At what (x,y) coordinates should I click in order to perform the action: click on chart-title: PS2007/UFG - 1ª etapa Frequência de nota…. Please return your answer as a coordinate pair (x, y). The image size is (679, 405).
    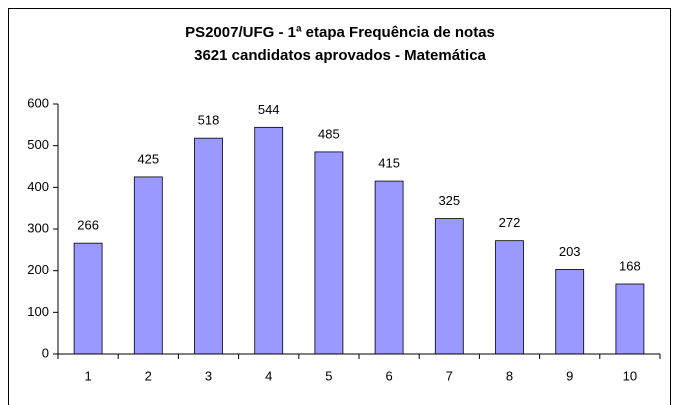
    Looking at the image, I should click on (340, 32).